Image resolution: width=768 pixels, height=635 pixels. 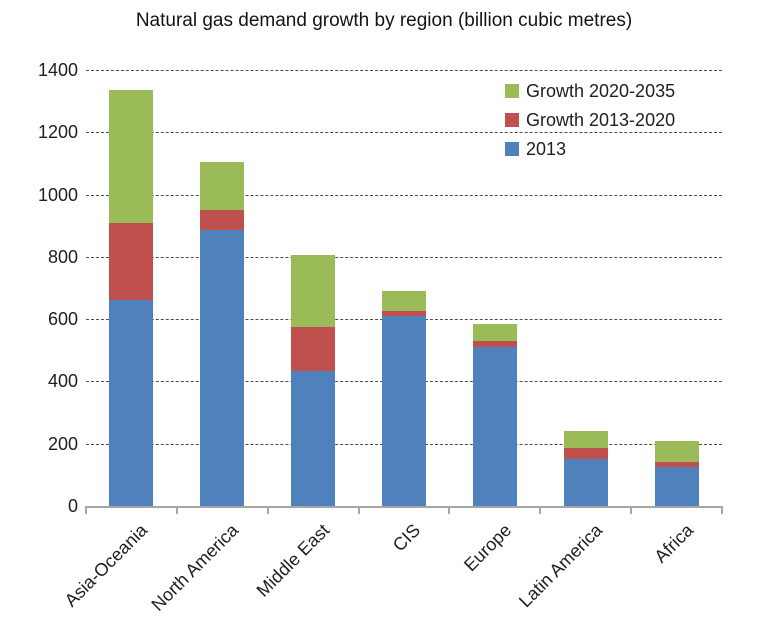 I want to click on y-axis-tick-label: 1400, so click(x=57, y=70).